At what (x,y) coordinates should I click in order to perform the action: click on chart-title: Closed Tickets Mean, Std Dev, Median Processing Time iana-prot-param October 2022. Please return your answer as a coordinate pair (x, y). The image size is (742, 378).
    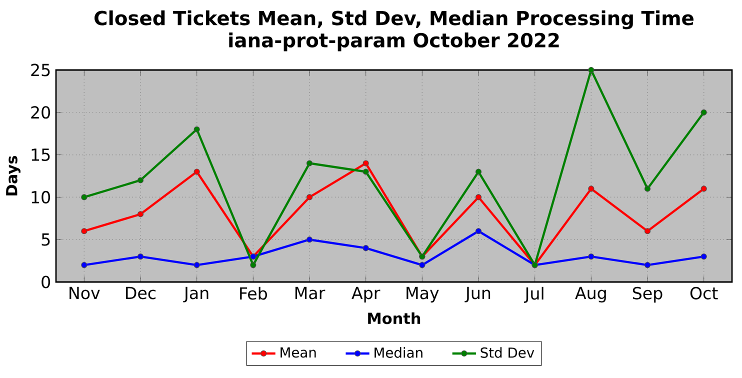
    Looking at the image, I should click on (394, 31).